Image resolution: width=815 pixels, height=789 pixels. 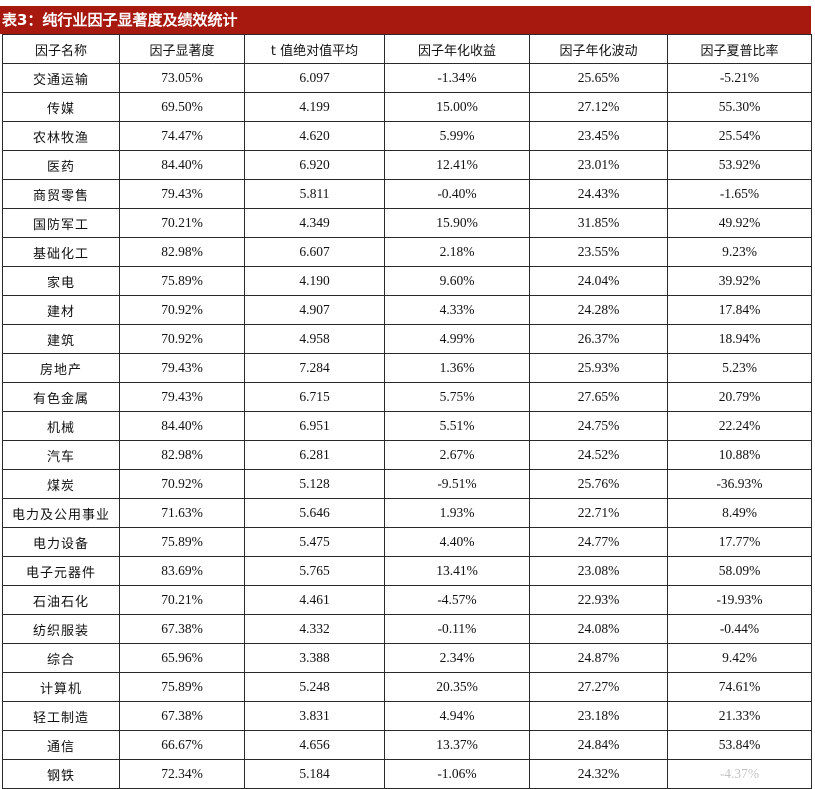 I want to click on cell-factor-name: 基础化工, so click(x=61, y=252).